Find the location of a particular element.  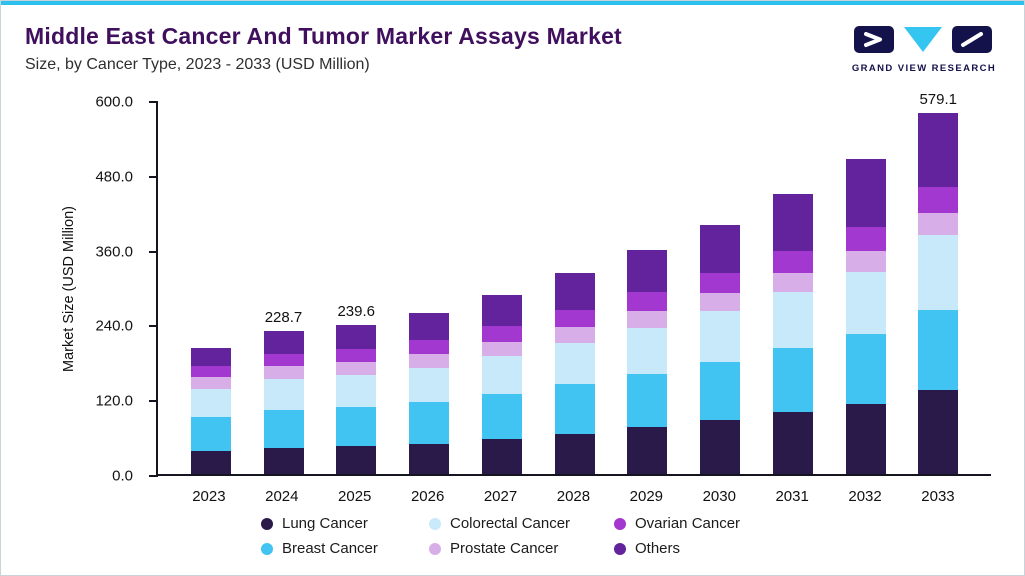

bar-column-2032 is located at coordinates (865, 288).